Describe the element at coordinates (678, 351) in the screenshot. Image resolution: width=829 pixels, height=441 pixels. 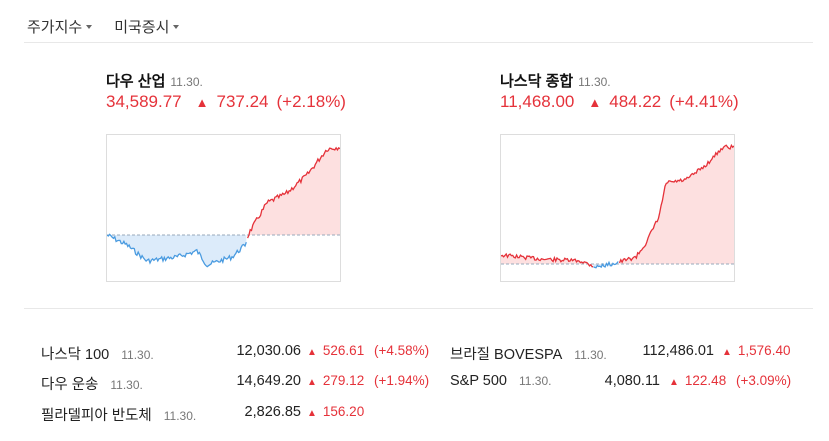
I see `list-item-price: 112,486.01` at that location.